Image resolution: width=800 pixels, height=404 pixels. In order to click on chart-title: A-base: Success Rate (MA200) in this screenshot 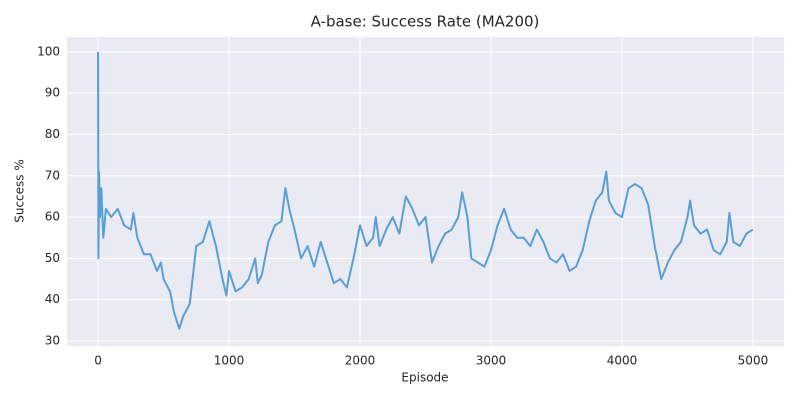, I will do `click(425, 22)`.